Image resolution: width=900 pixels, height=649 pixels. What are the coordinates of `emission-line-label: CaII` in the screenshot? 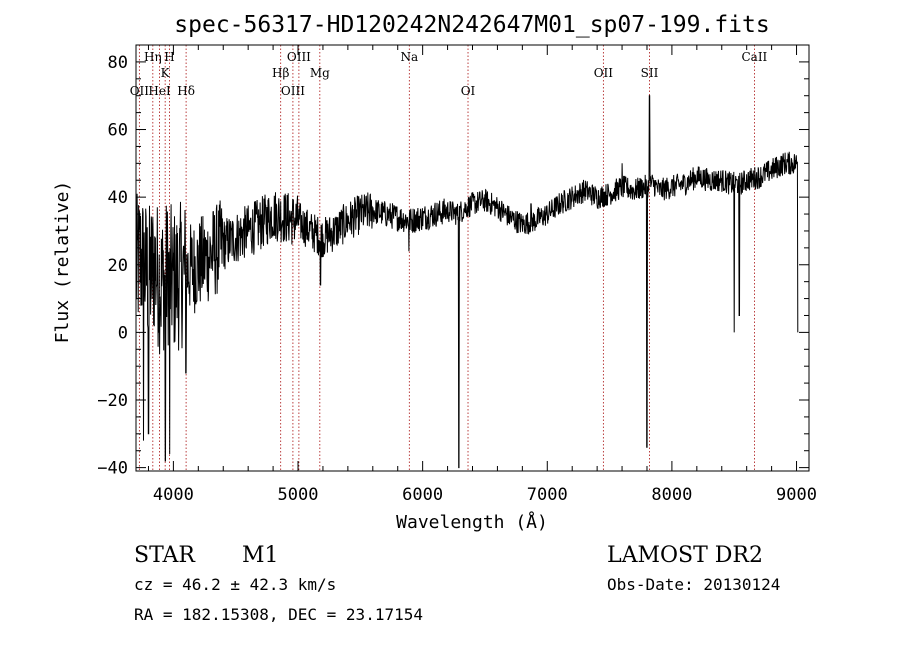 It's located at (754, 57).